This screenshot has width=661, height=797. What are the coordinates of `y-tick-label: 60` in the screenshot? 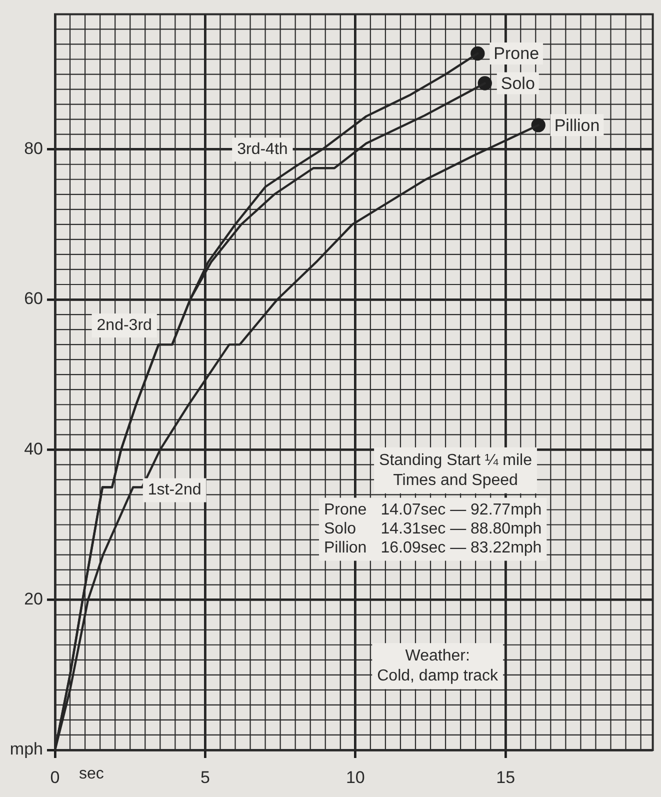 It's located at (33, 298).